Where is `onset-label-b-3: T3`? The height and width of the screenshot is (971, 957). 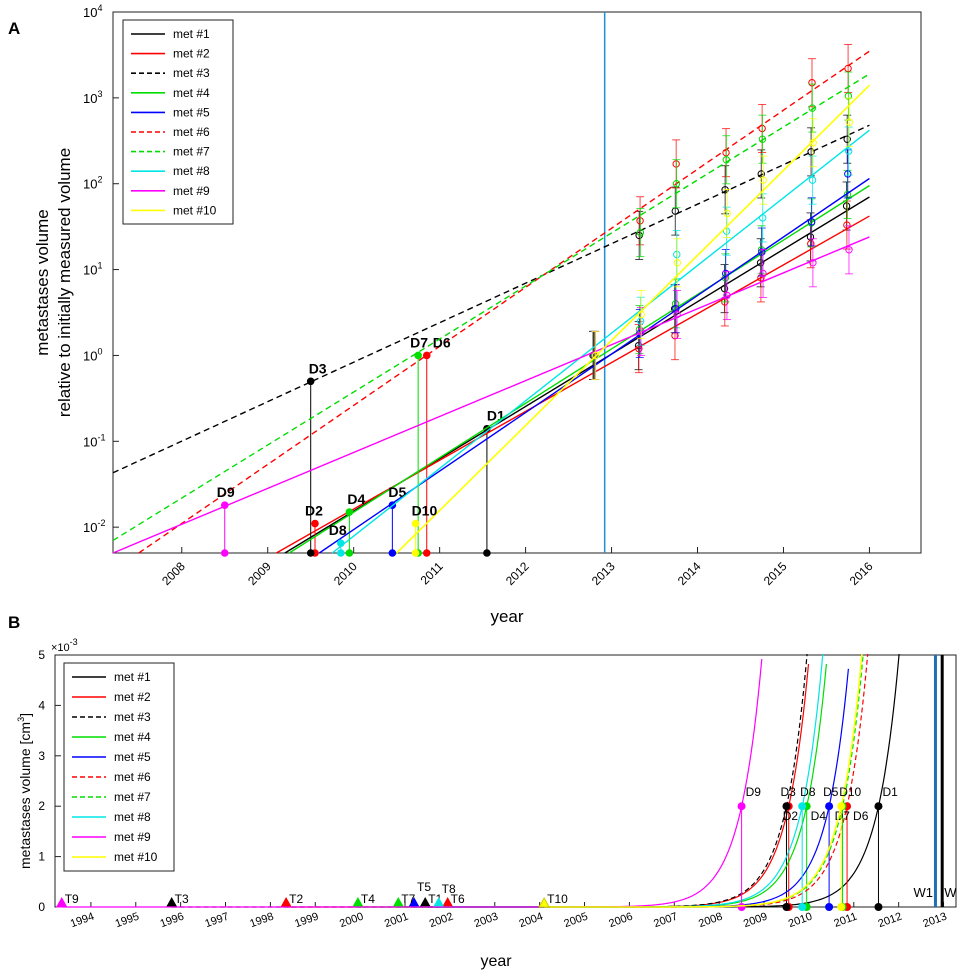 onset-label-b-3: T3 is located at coordinates (182, 899).